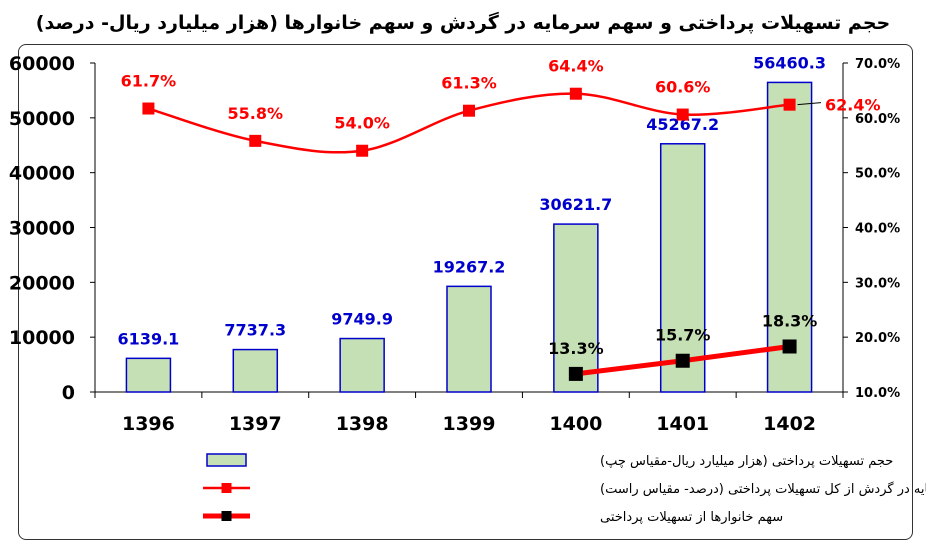 The height and width of the screenshot is (547, 926). Describe the element at coordinates (877, 174) in the screenshot. I see `right-axis-tick-label: 50.0%` at that location.